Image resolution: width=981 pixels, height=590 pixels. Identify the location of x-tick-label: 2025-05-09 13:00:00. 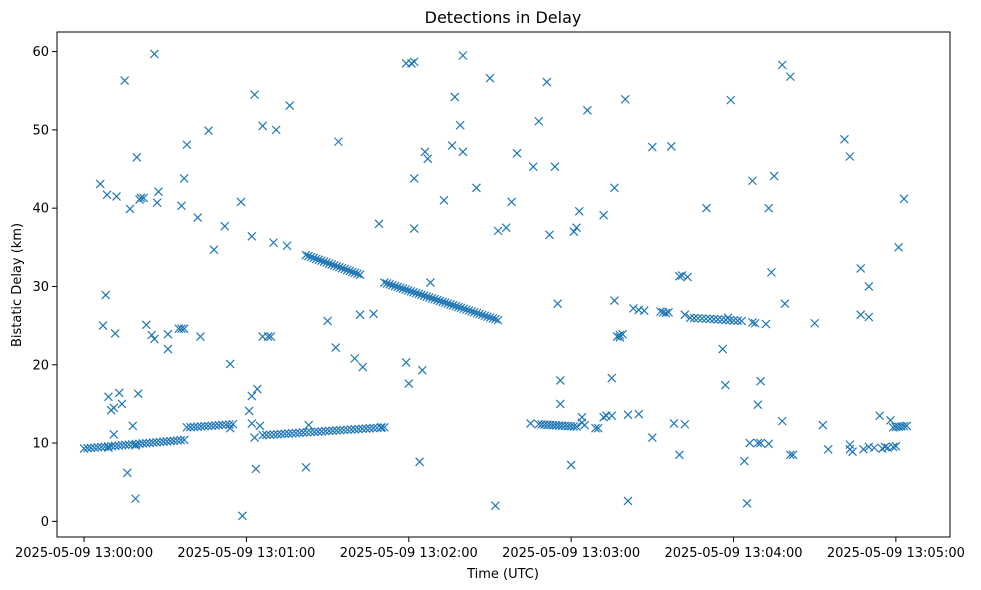
(84, 553).